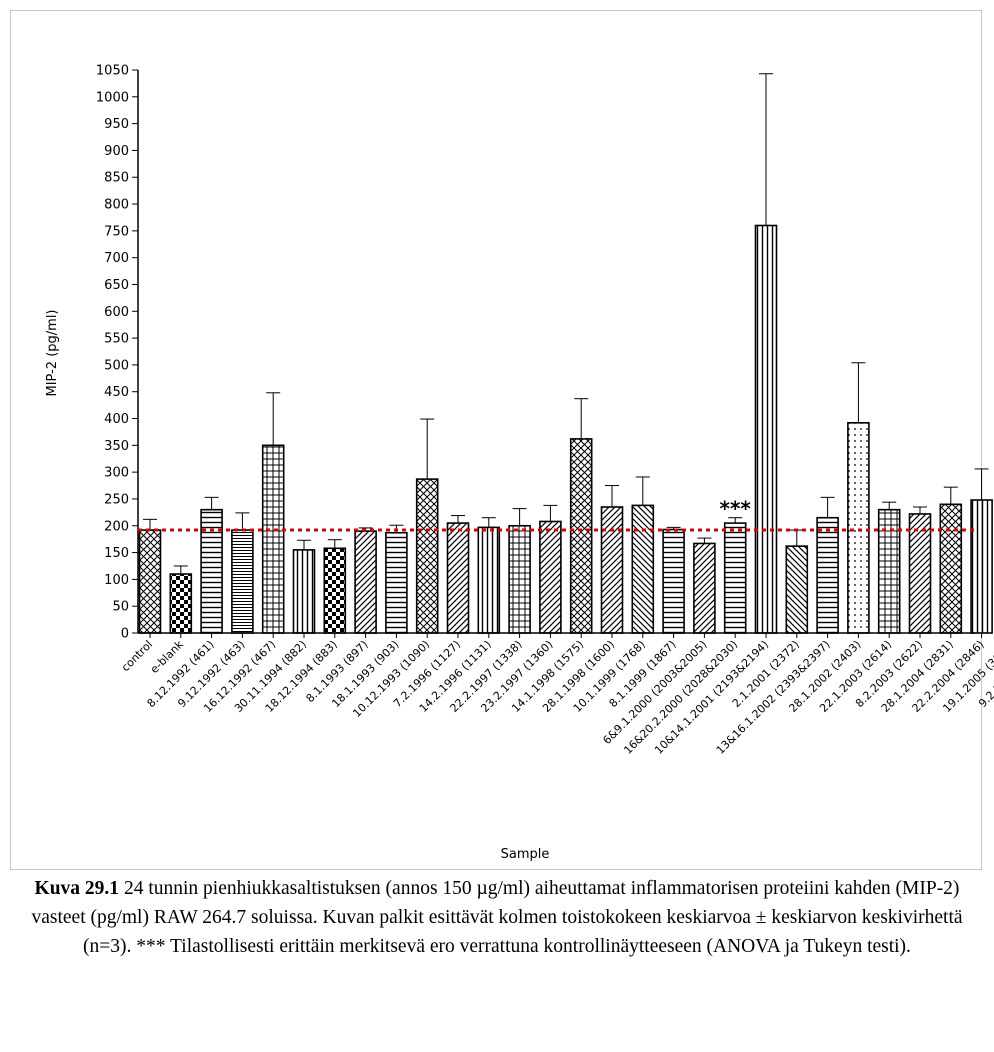  What do you see at coordinates (116, 553) in the screenshot?
I see `y-tick-label: 150` at bounding box center [116, 553].